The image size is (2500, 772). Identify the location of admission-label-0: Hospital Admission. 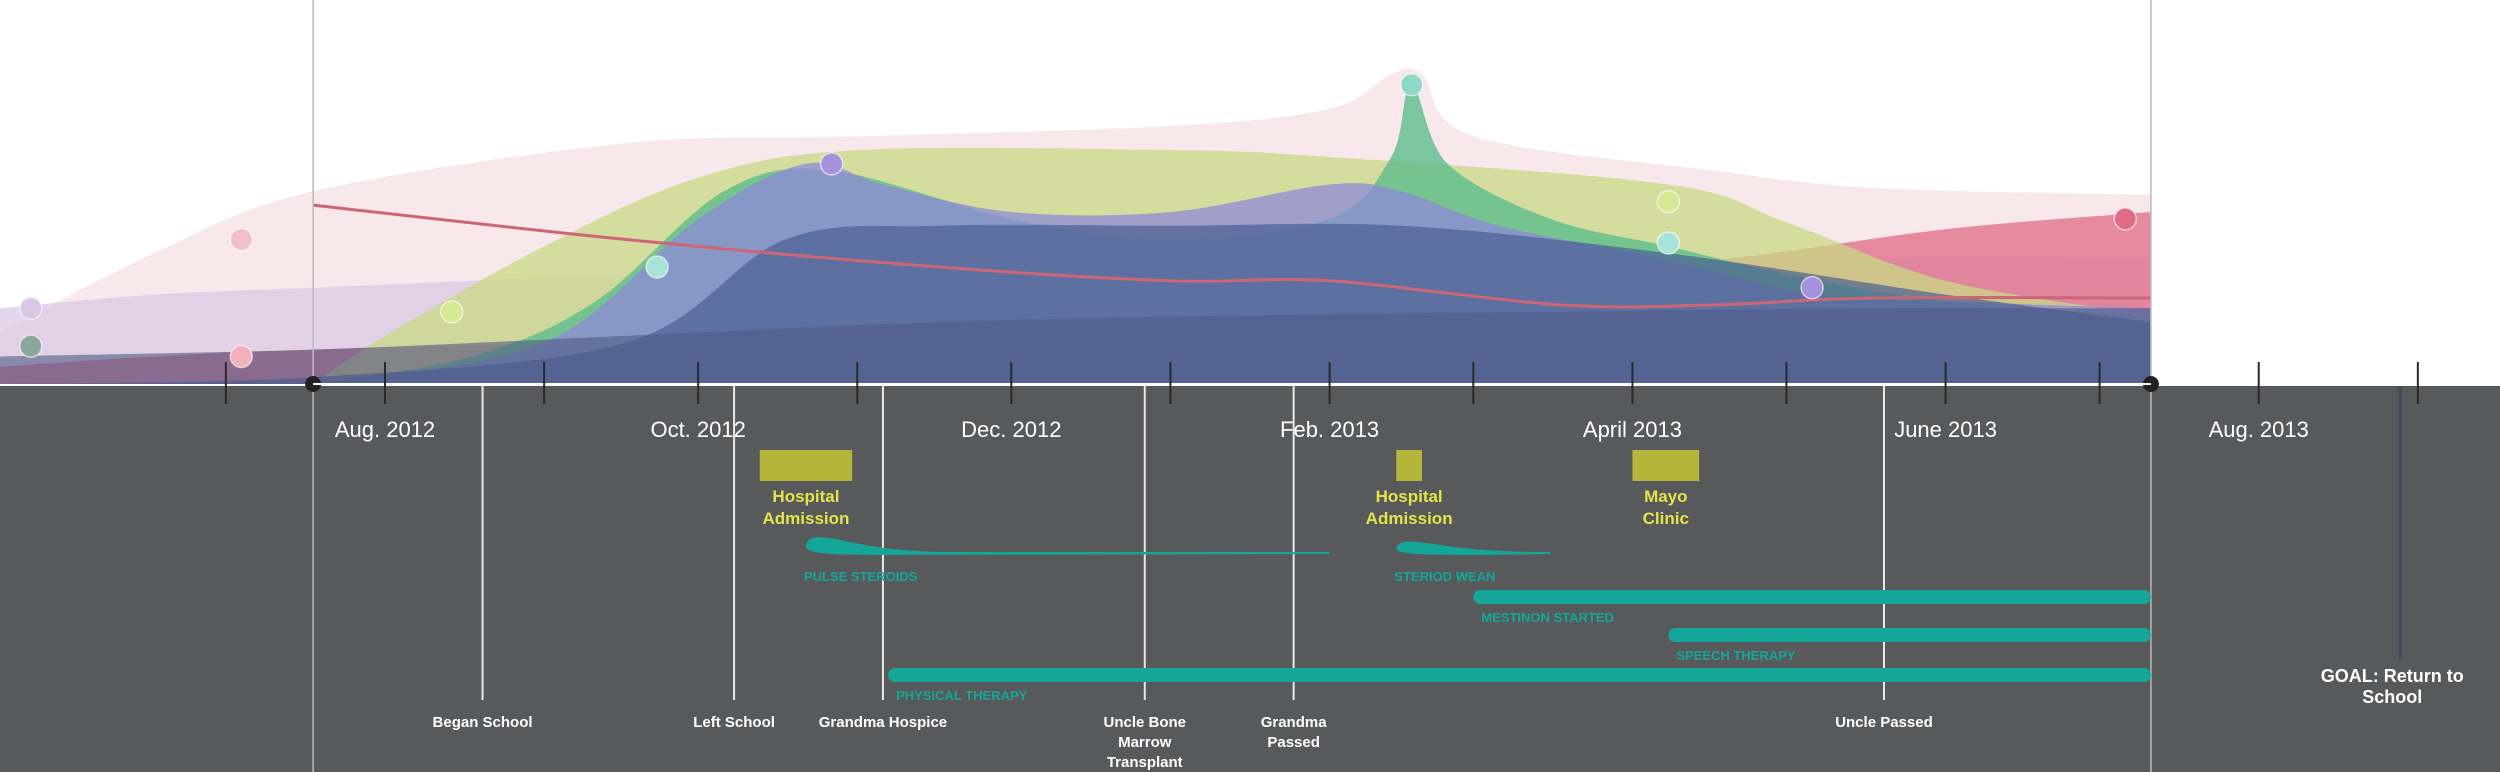
(806, 507).